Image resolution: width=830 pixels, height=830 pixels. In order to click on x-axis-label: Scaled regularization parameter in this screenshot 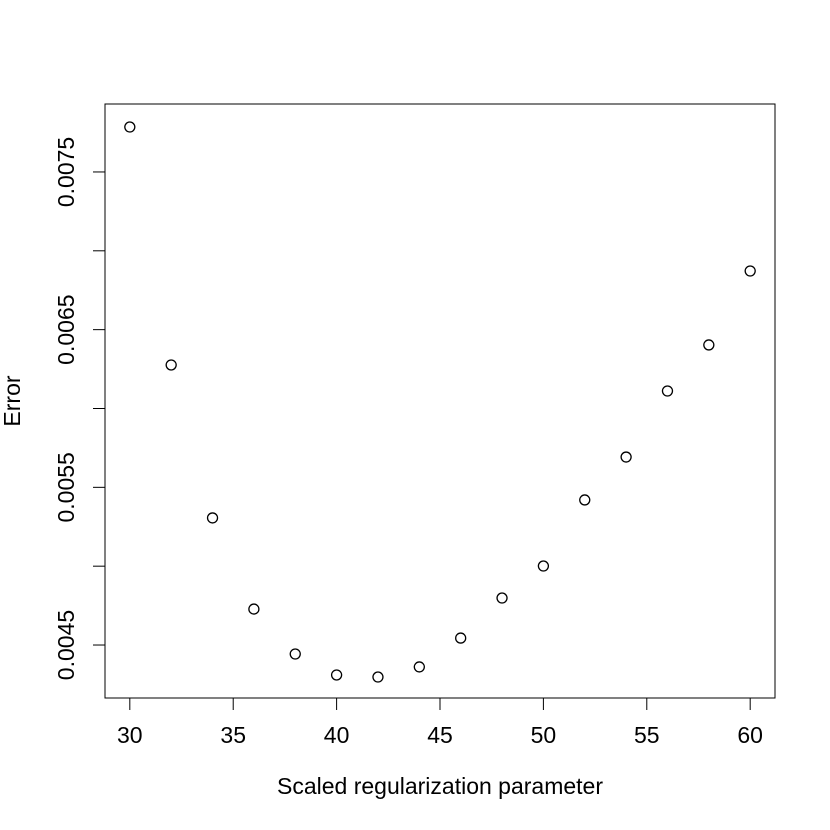, I will do `click(440, 786)`.